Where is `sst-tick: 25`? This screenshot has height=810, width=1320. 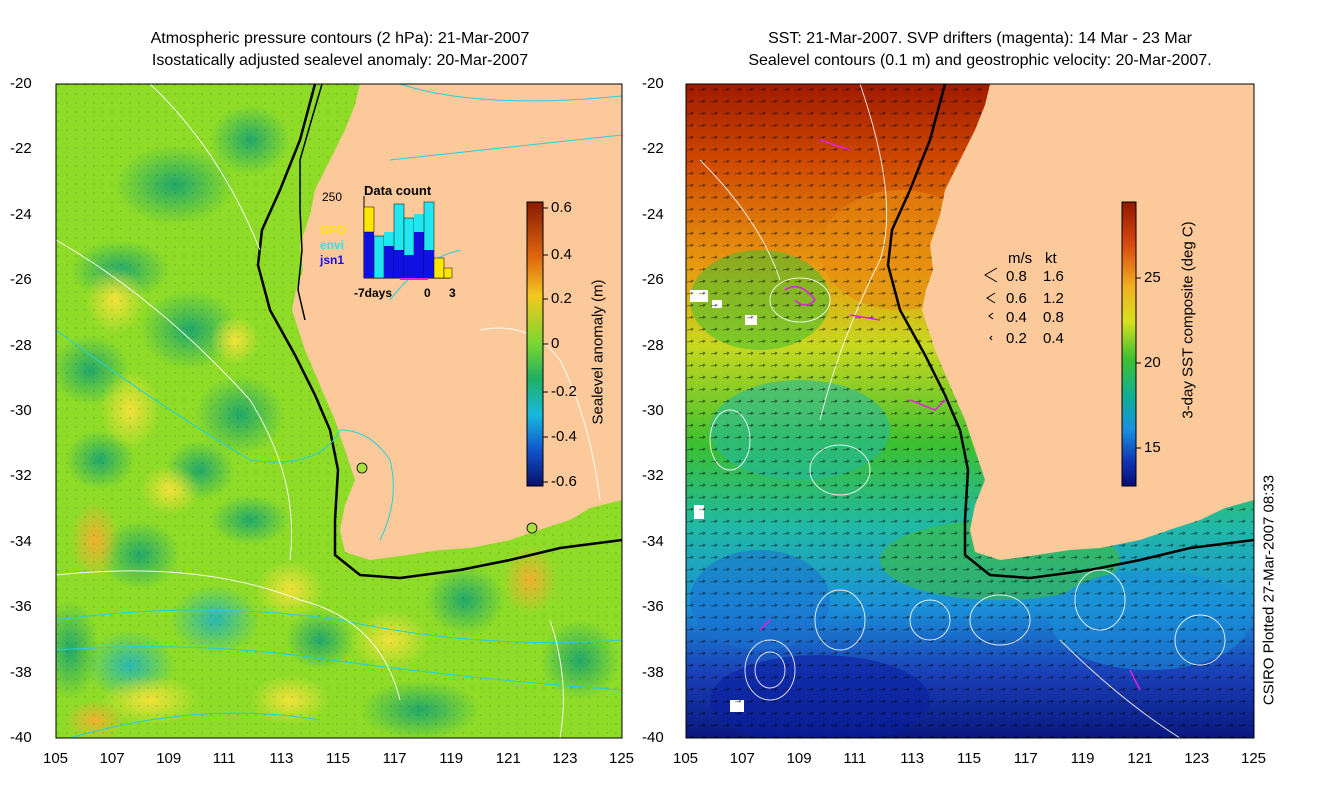
sst-tick: 25 is located at coordinates (1152, 277).